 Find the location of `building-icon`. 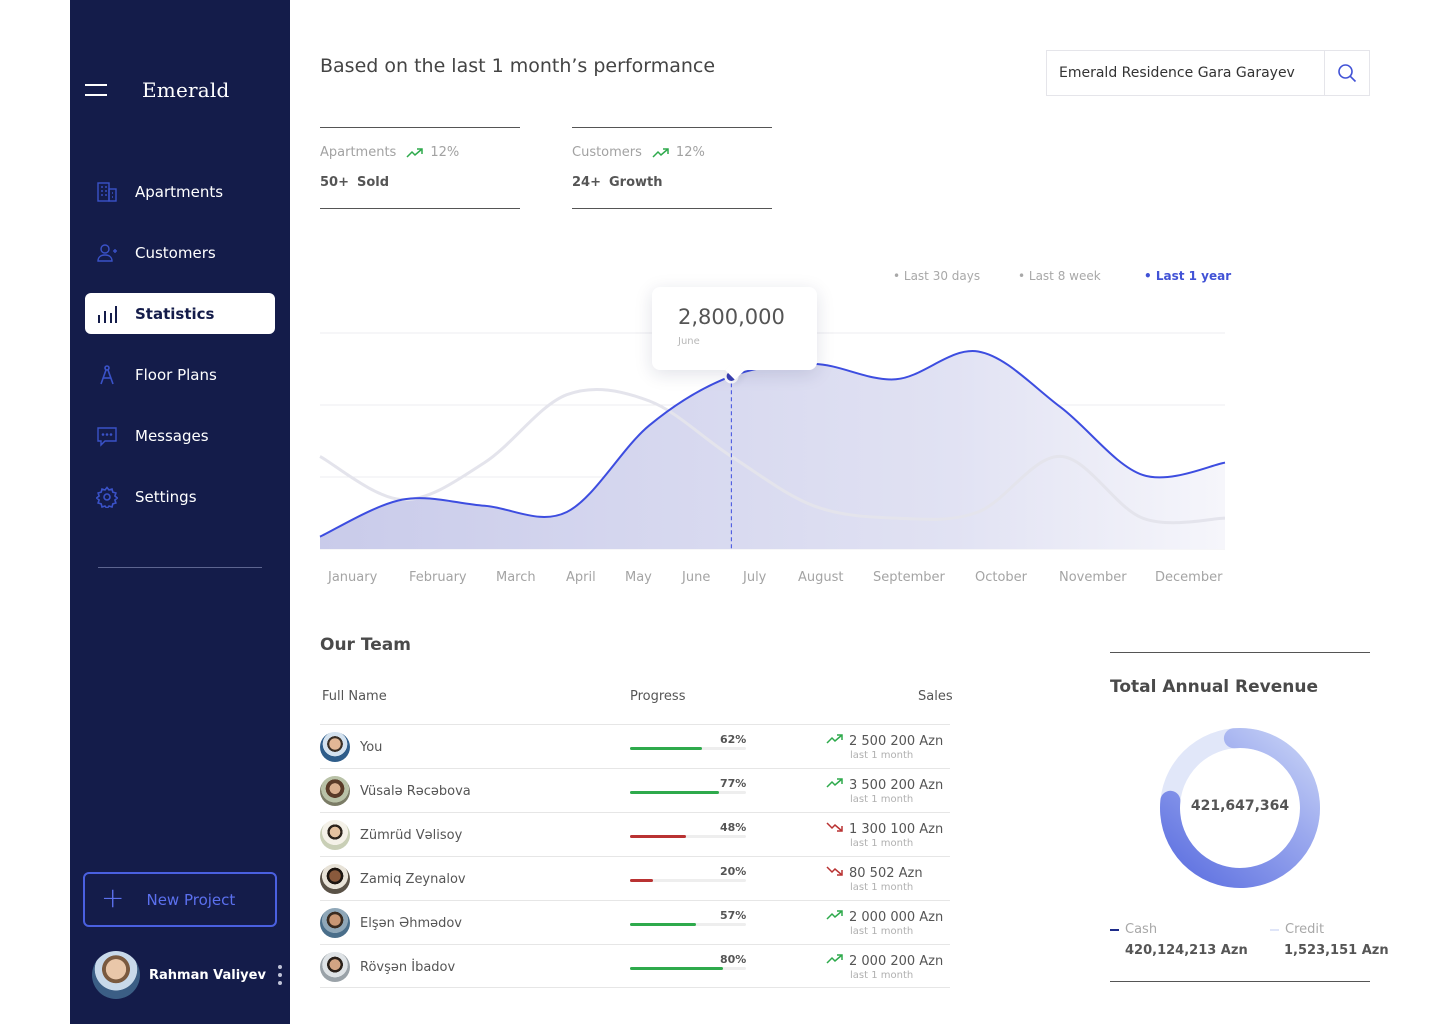

building-icon is located at coordinates (107, 192).